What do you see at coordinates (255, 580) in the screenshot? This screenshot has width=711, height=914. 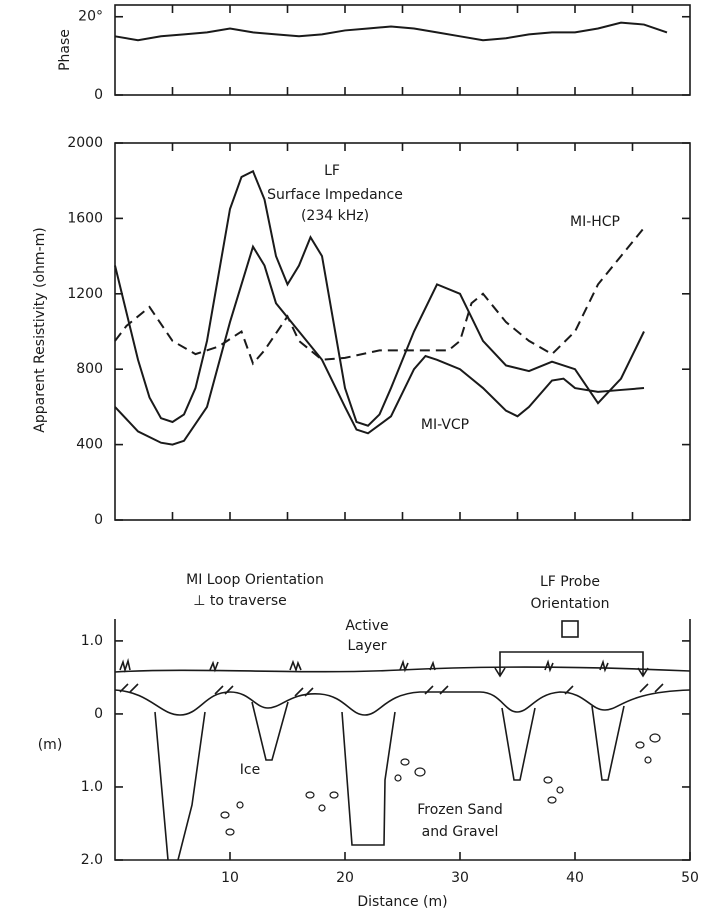 I see `annotation: MI Loop Orientation` at bounding box center [255, 580].